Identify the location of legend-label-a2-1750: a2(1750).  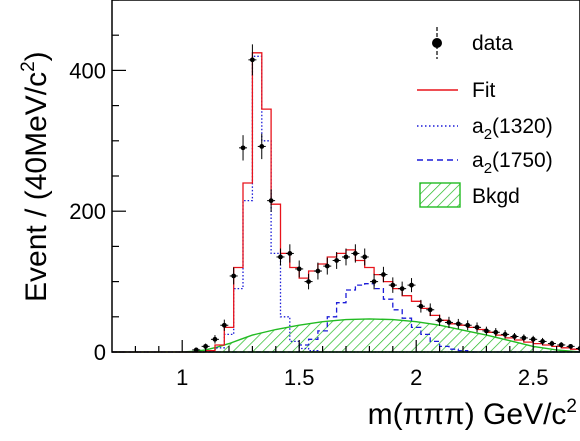
(512, 163).